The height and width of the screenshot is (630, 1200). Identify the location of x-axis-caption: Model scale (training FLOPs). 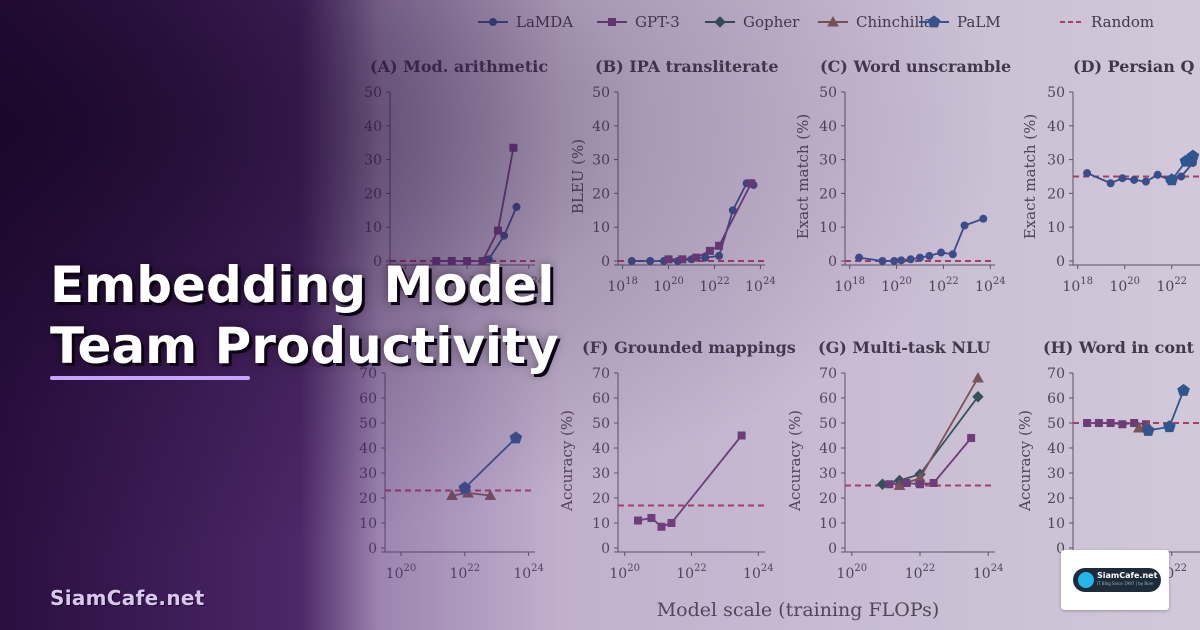
(798, 610).